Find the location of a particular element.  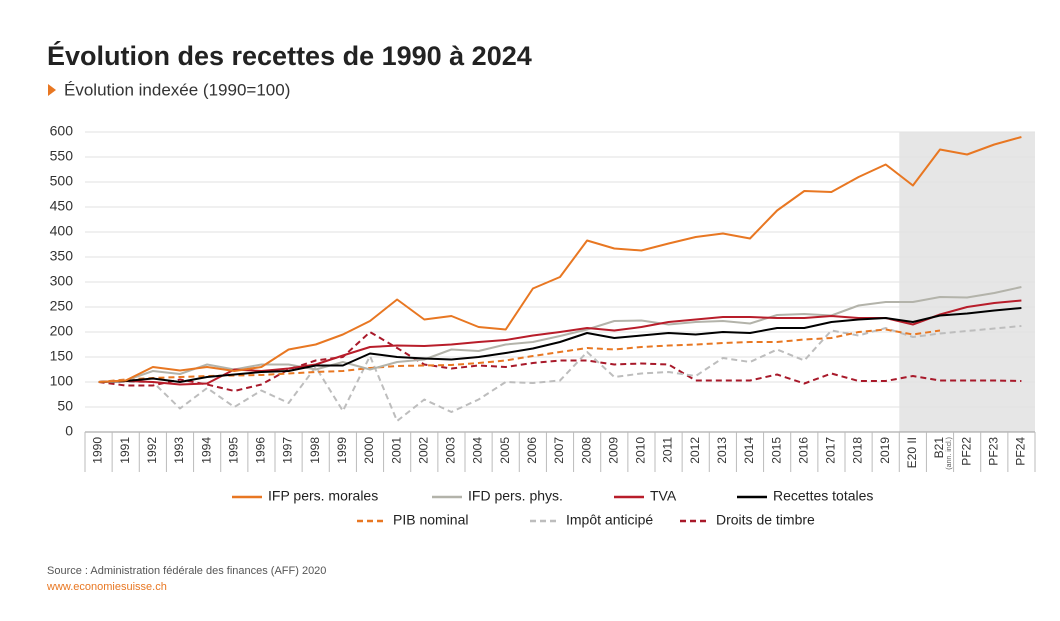

x-tick-label: 1998 is located at coordinates (315, 450).